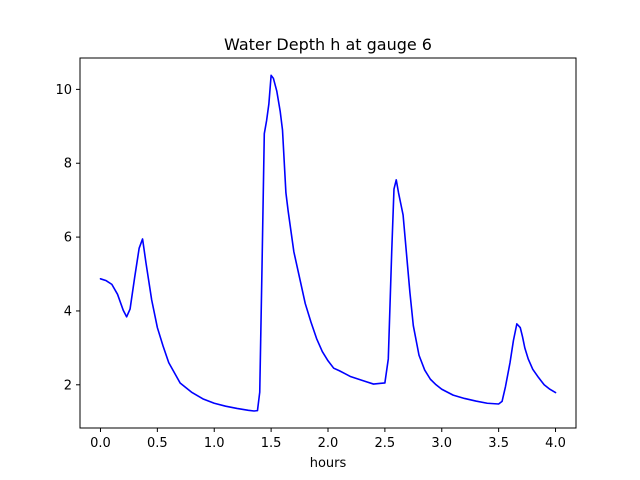 This screenshot has height=480, width=640. Describe the element at coordinates (271, 443) in the screenshot. I see `x-tick-label: 1.5` at that location.